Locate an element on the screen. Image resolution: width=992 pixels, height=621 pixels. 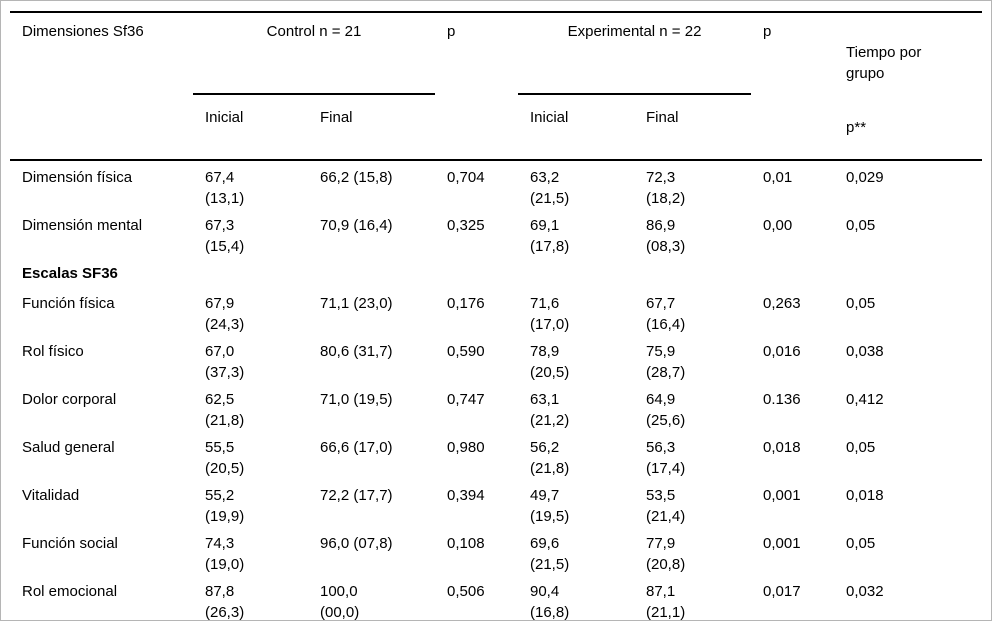
control-final-cell: 66,6 (17,0) is located at coordinates (356, 447).